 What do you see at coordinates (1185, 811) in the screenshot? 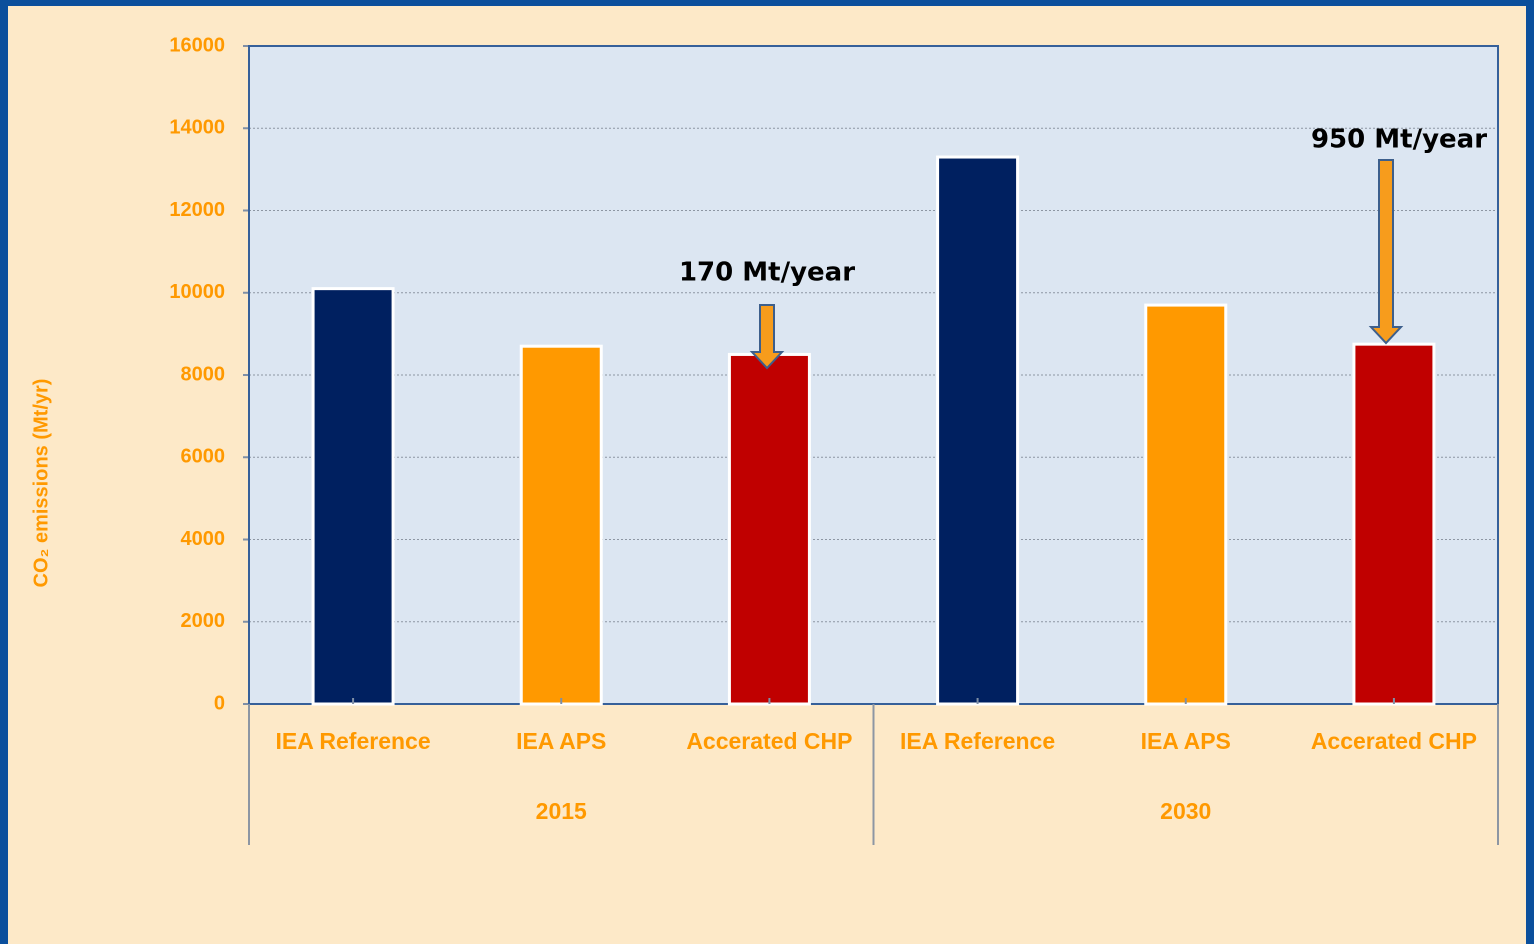
I see `group-label: 2030` at bounding box center [1185, 811].